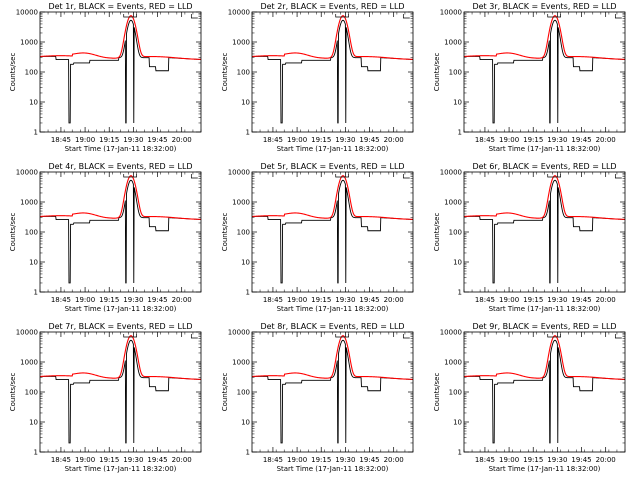 This screenshot has width=640, height=480. What do you see at coordinates (120, 6) in the screenshot?
I see `panel-title: Det 1r, BLACK = Events, RED = LLD` at bounding box center [120, 6].